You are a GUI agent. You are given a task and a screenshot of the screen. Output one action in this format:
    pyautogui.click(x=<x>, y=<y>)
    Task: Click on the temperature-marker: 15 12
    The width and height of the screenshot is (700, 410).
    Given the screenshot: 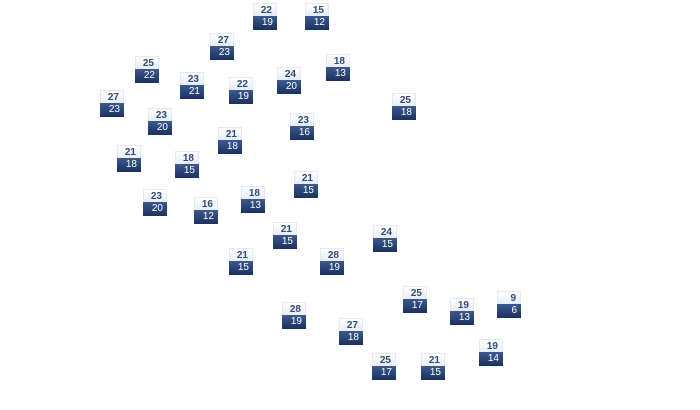 What is the action you would take?
    pyautogui.click(x=317, y=16)
    